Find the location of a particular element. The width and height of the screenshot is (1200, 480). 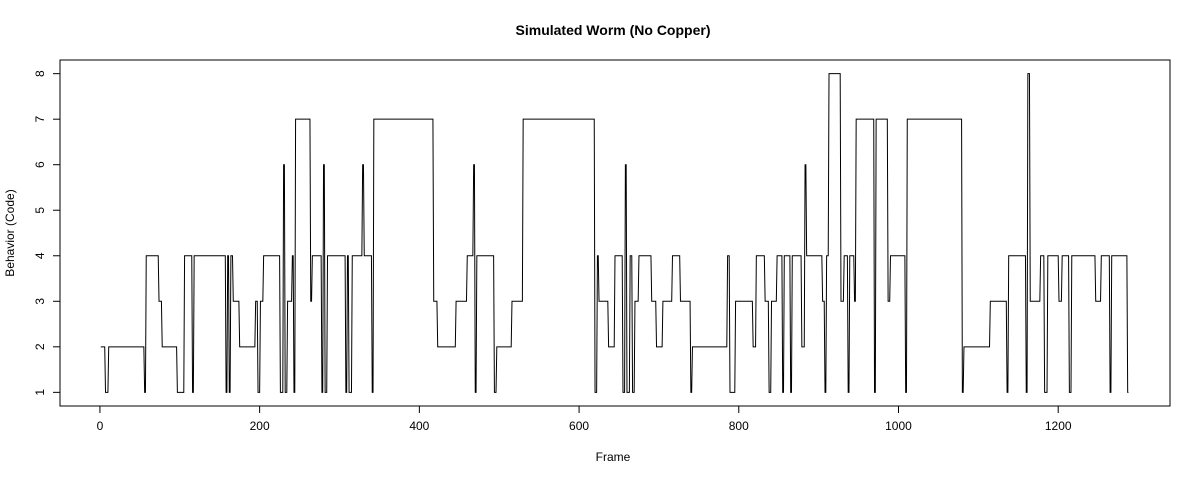

y-tick-label: 7 is located at coordinates (40, 119).